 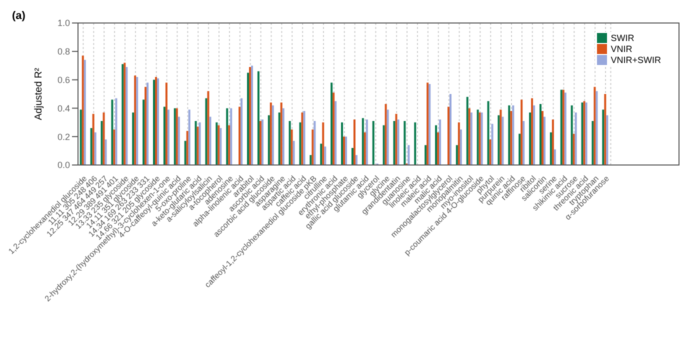 I want to click on y-tick-label: 0.6, so click(x=63, y=79).